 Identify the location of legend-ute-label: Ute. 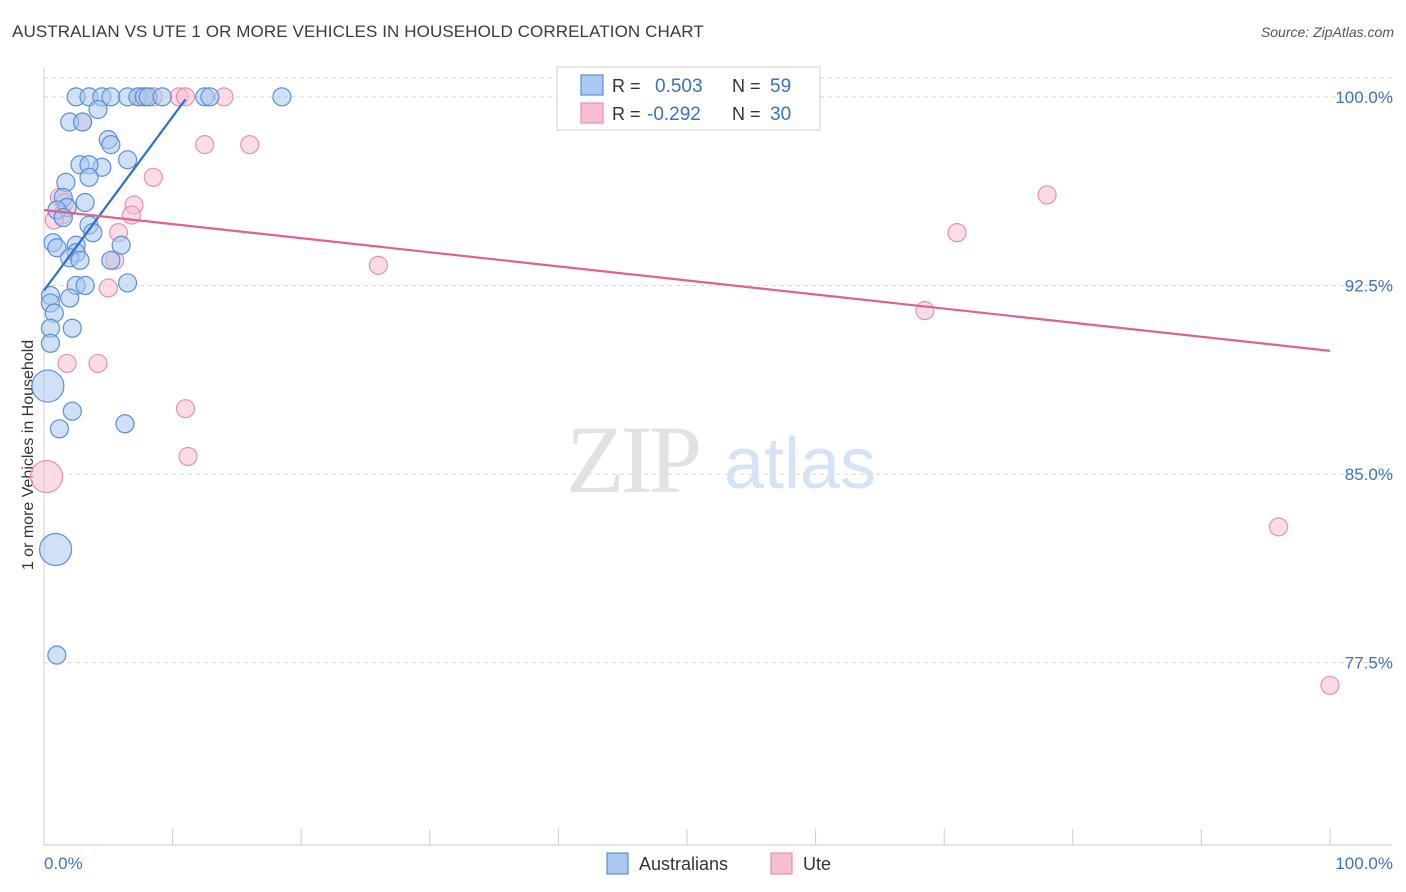
(817, 864).